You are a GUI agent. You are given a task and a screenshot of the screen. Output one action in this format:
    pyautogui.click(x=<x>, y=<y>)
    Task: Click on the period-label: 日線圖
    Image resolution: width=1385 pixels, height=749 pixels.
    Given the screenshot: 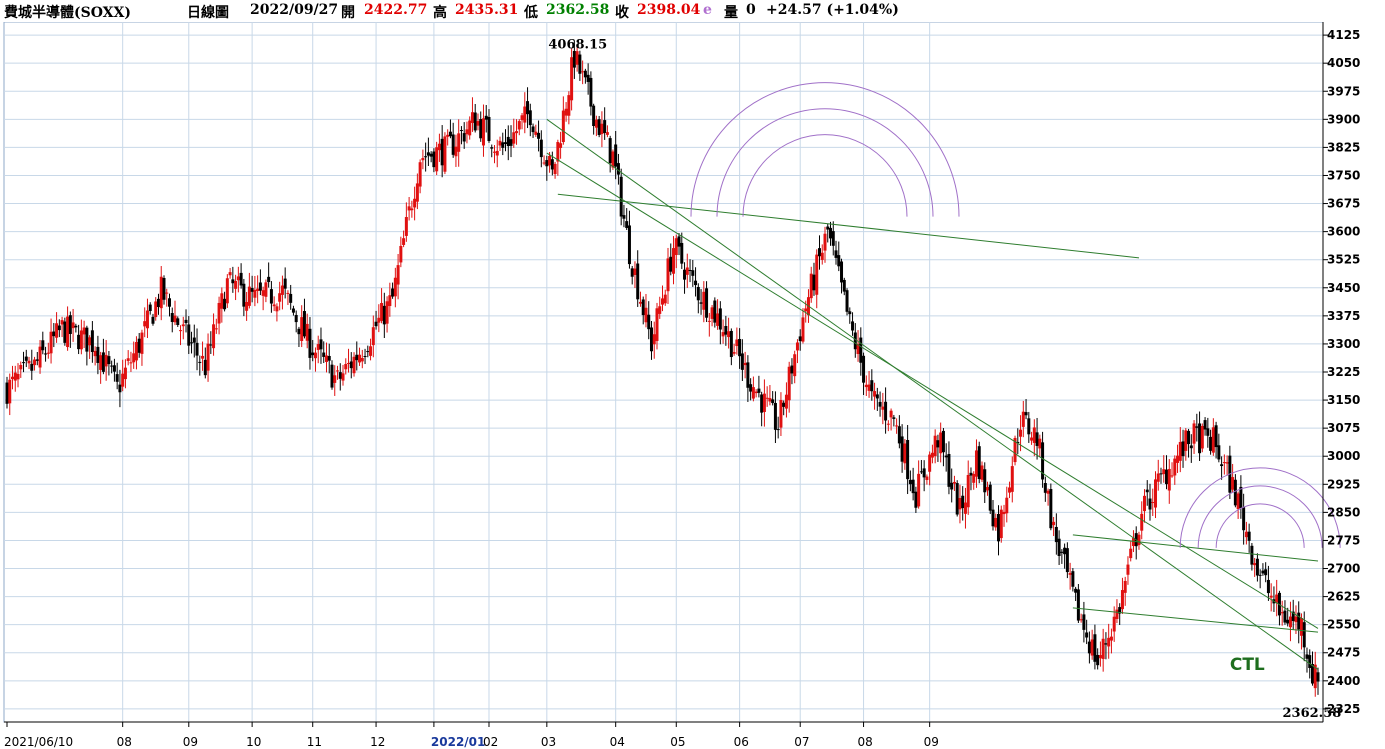 What is the action you would take?
    pyautogui.click(x=208, y=13)
    